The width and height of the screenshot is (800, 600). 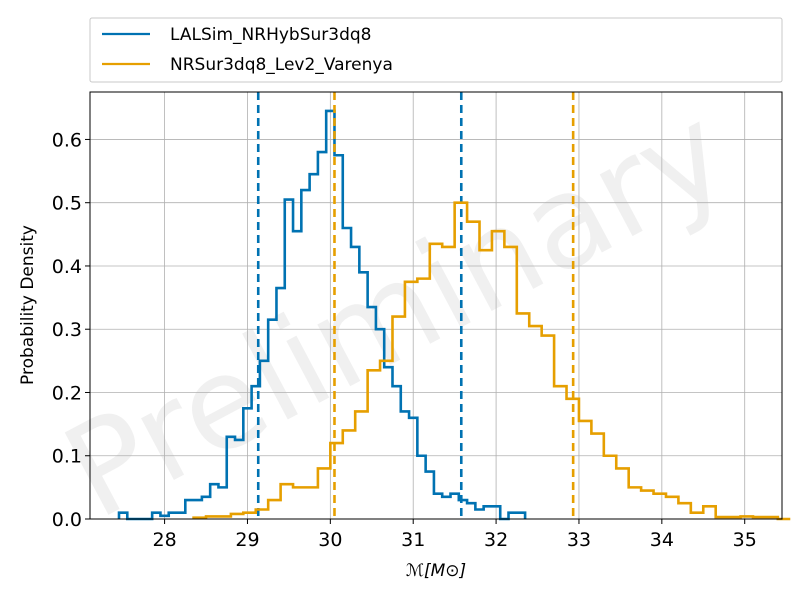 What do you see at coordinates (270, 35) in the screenshot?
I see `legend-label-lalsim: LALSim_NRHybSur3dq8` at bounding box center [270, 35].